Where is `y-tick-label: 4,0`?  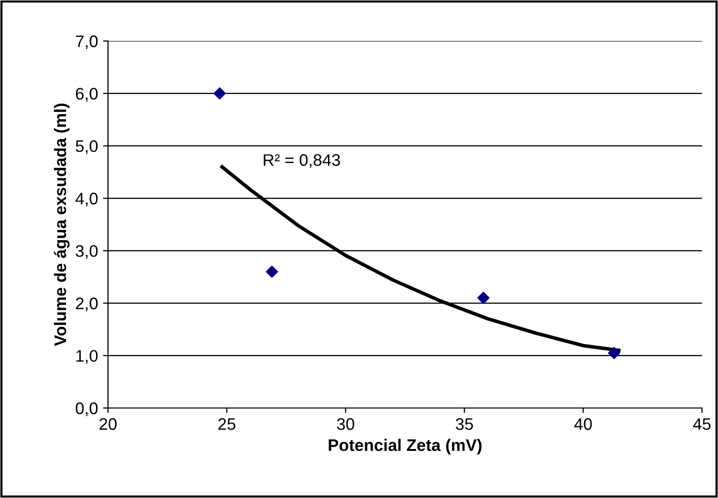
y-tick-label: 4,0 is located at coordinates (86, 199).